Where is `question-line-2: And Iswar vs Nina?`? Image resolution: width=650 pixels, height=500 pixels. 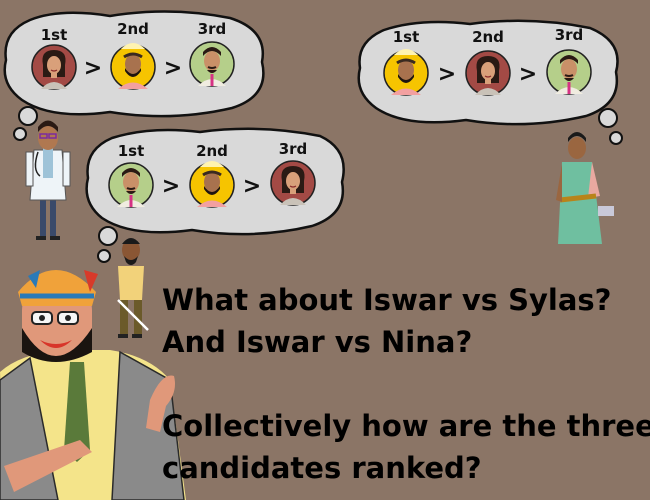 question-line-2: And Iswar vs Nina? is located at coordinates (317, 342).